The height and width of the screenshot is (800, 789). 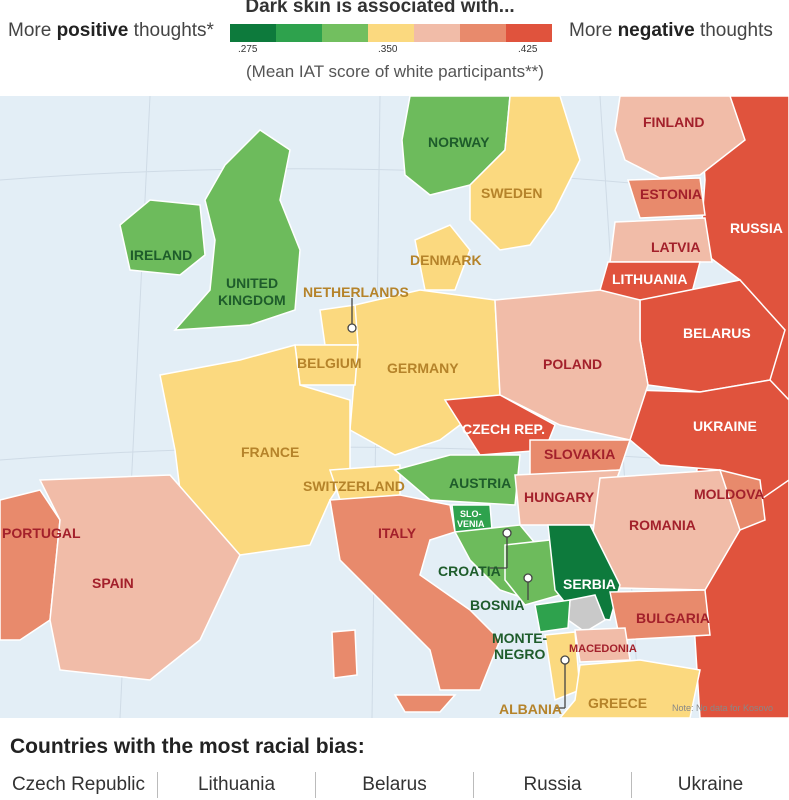 I want to click on label-netherlands: NETHERLANDS, so click(x=356, y=292).